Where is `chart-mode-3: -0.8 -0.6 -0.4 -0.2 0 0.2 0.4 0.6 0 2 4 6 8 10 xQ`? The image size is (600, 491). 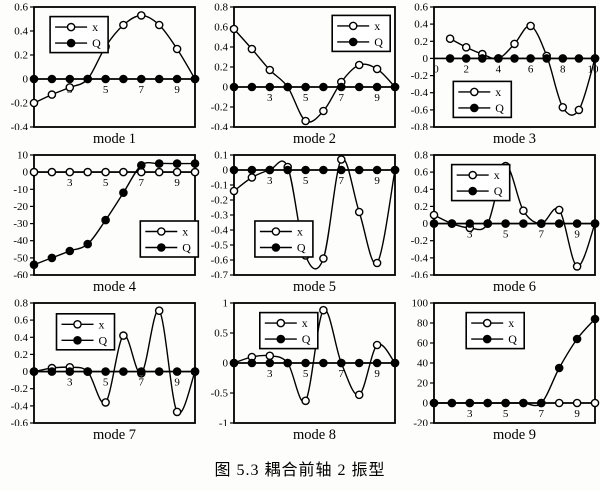 chart-mode-3: -0.8 -0.6 -0.4 -0.2 0 0.2 0.4 0.6 0 2 4 6 8 10 xQ is located at coordinates (505, 66).